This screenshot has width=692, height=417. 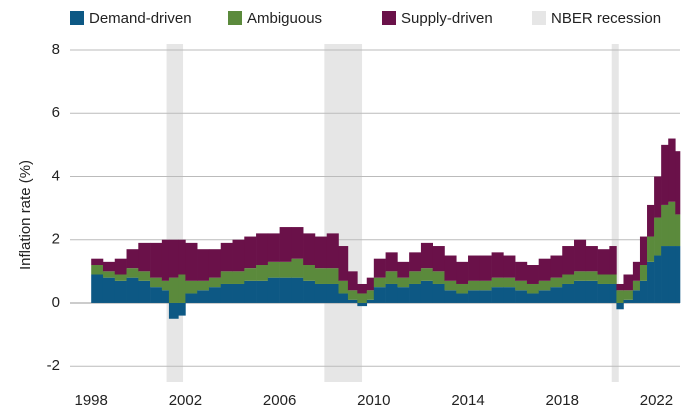 What do you see at coordinates (615, 213) in the screenshot?
I see `recession-band` at bounding box center [615, 213].